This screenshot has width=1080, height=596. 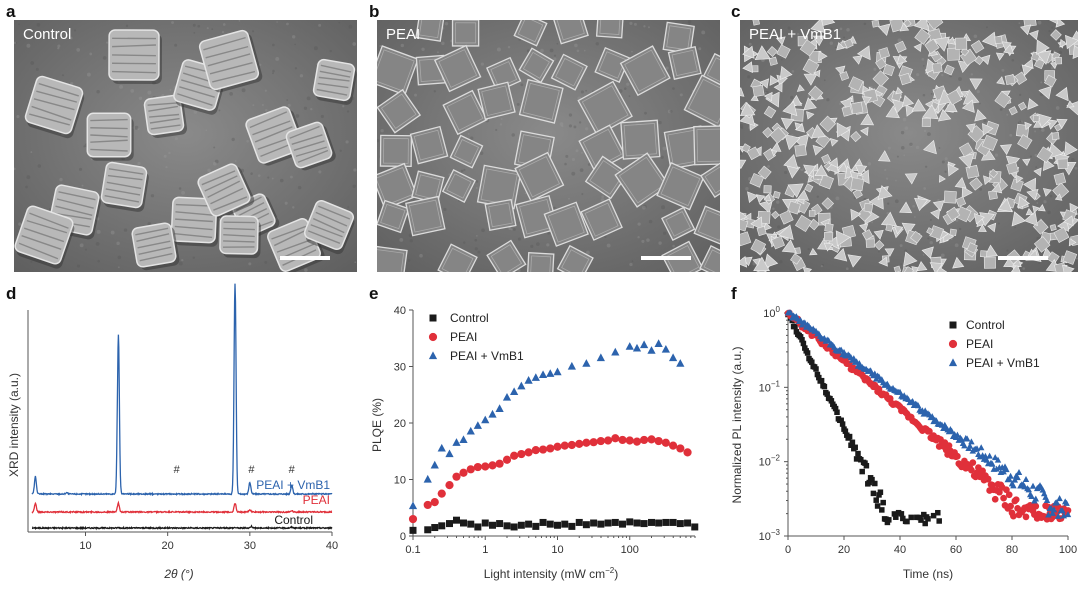 I want to click on sem-label-control: Control, so click(x=47, y=34).